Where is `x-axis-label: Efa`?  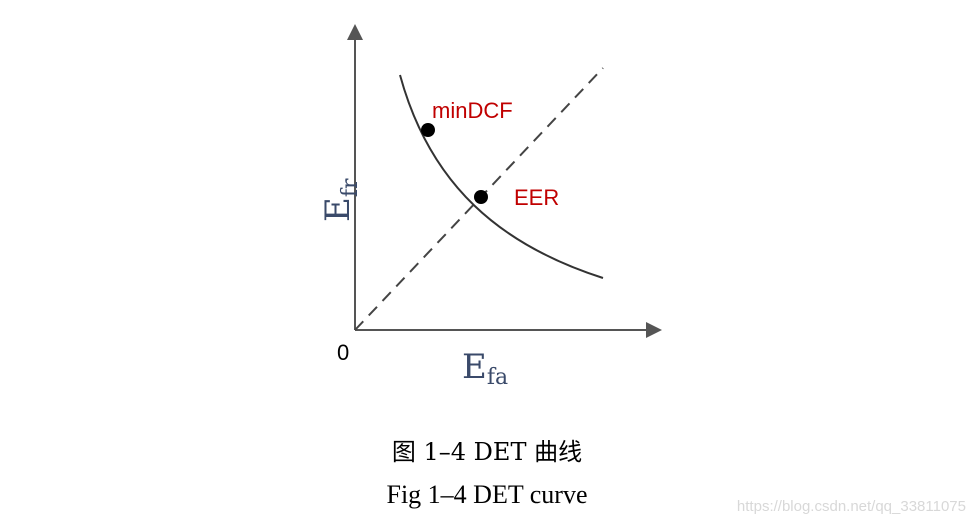 x-axis-label: Efa is located at coordinates (485, 368).